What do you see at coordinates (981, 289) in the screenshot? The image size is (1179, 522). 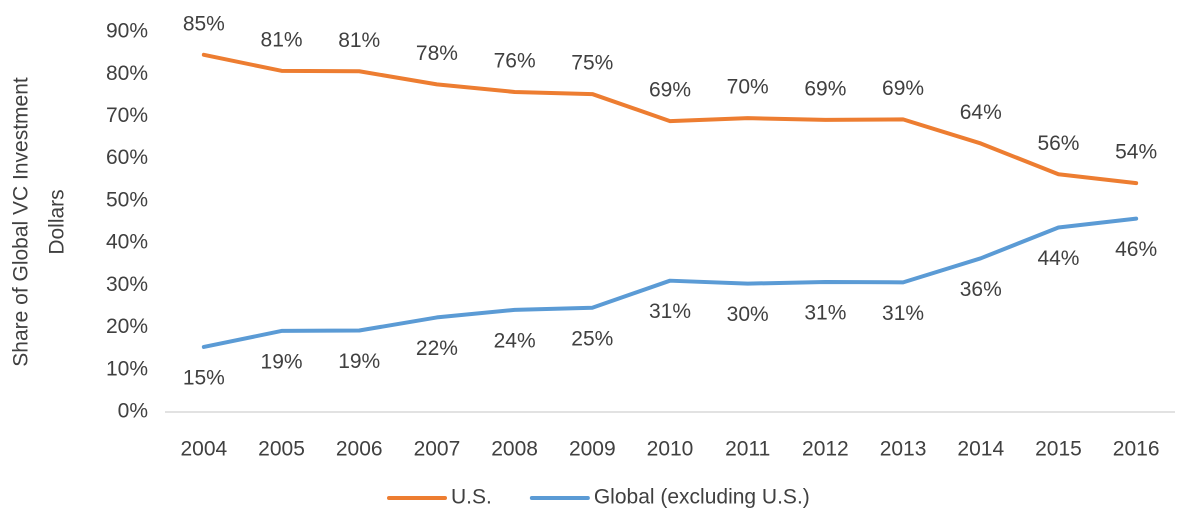 I see `data-label: 36%` at bounding box center [981, 289].